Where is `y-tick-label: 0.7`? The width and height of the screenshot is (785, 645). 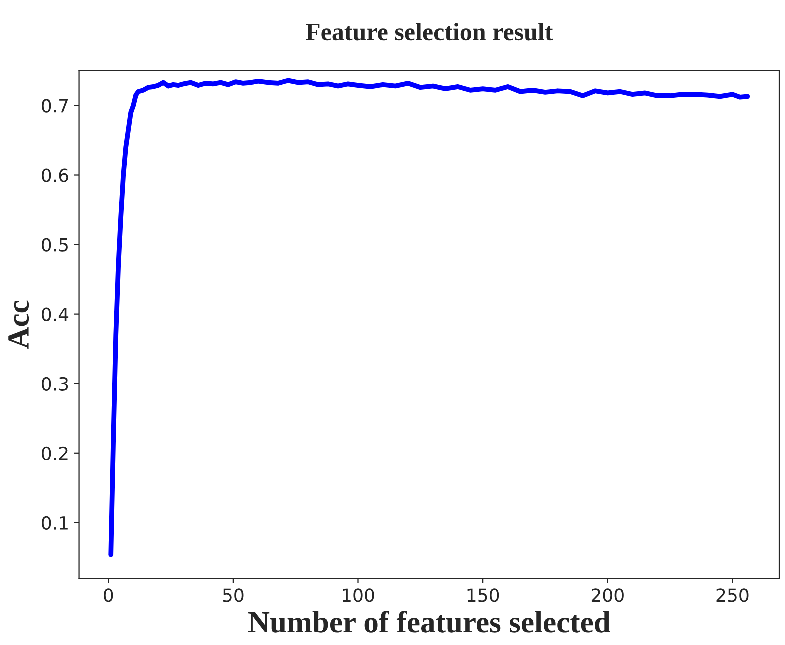
y-tick-label: 0.7 is located at coordinates (55, 106).